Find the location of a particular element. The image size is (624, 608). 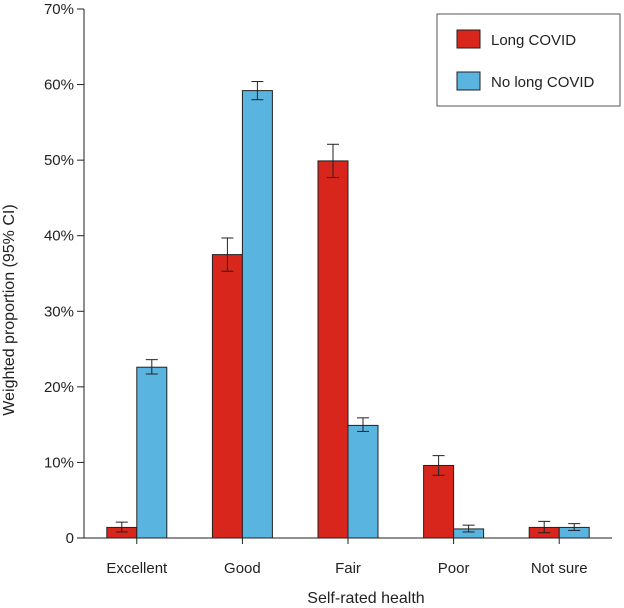

legend: Long COVID No long COVID is located at coordinates (528, 60).